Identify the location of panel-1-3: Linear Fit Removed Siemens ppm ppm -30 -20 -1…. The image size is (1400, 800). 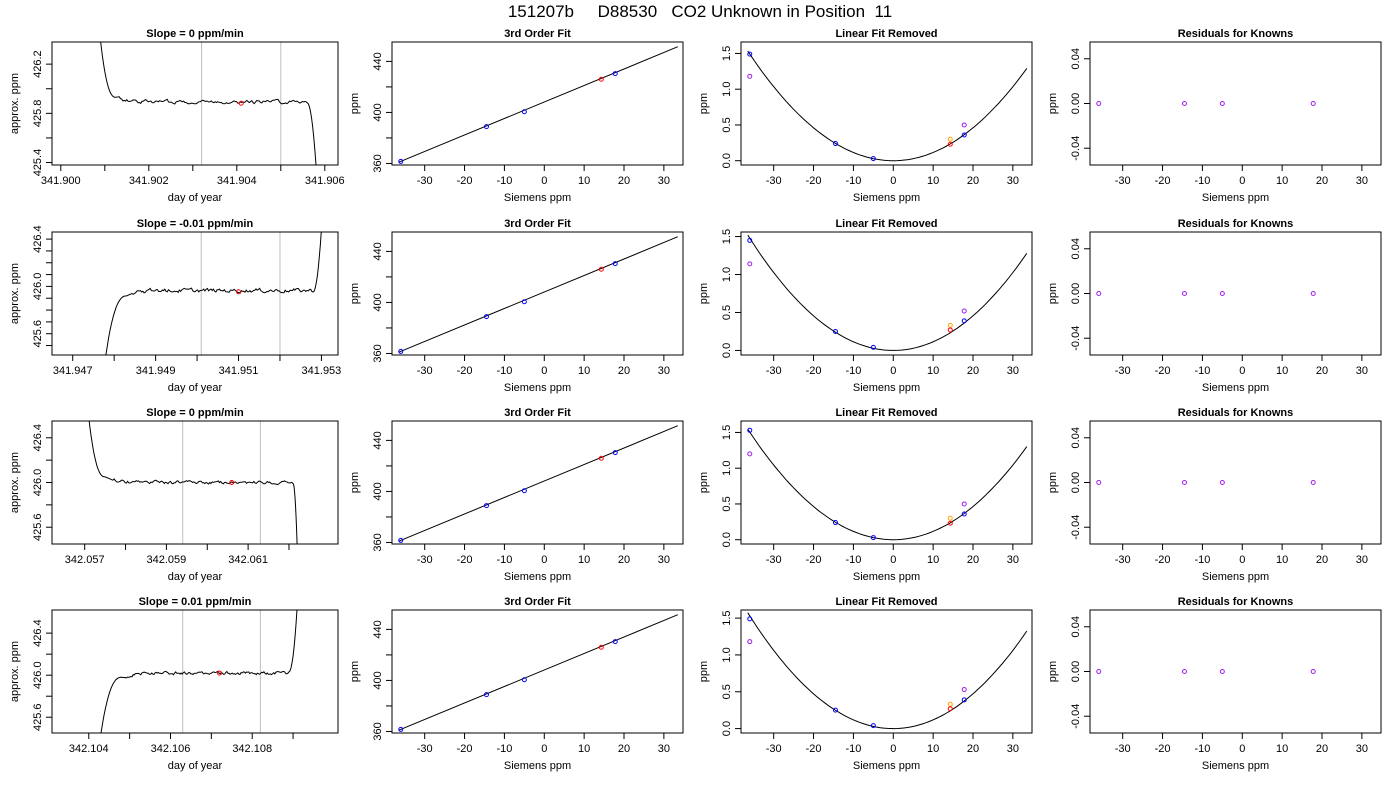
(865, 116).